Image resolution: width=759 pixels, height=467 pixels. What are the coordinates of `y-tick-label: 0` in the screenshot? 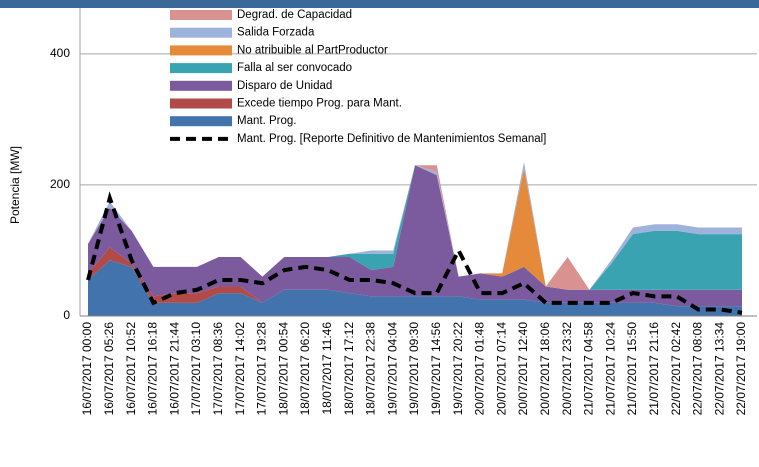 It's located at (66, 315).